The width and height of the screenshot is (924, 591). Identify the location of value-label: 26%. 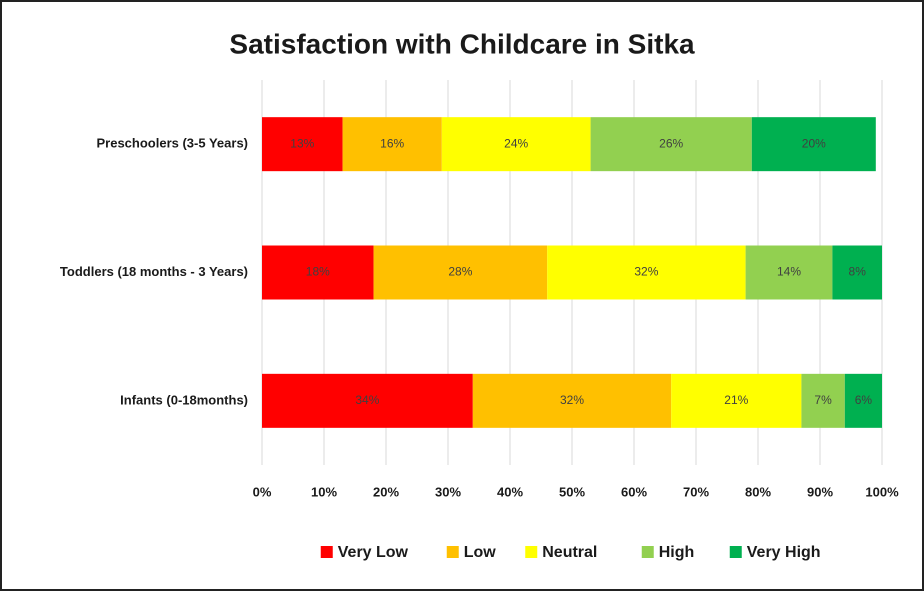
(671, 143).